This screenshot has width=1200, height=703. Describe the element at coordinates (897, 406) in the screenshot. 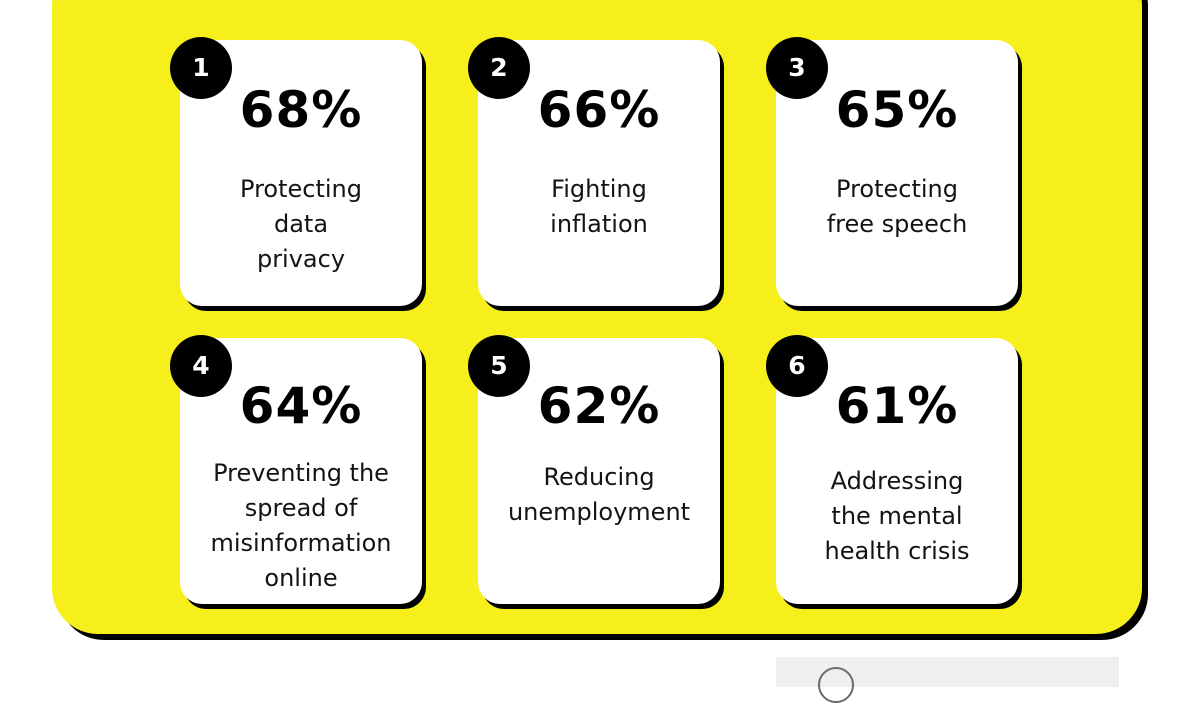

I see `stat-percent: 61%` at that location.